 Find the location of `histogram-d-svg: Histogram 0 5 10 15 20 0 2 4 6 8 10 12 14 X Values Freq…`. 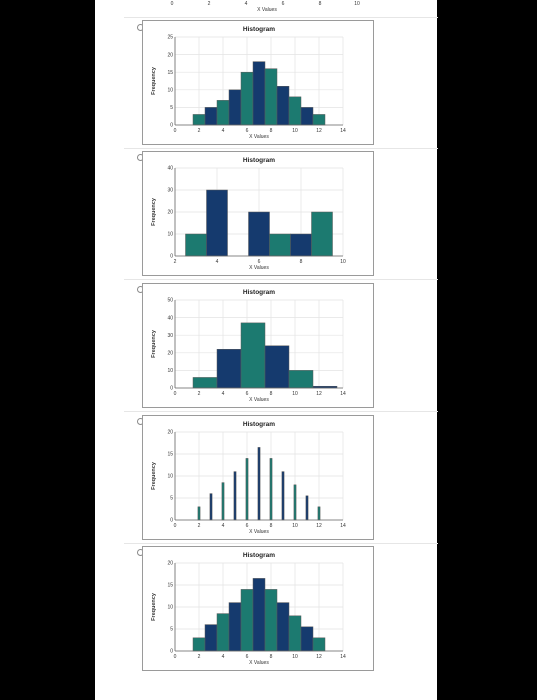

histogram-d-svg: Histogram 0 5 10 15 20 0 2 4 6 8 10 12 14 X Values Freq… is located at coordinates (248, 478).